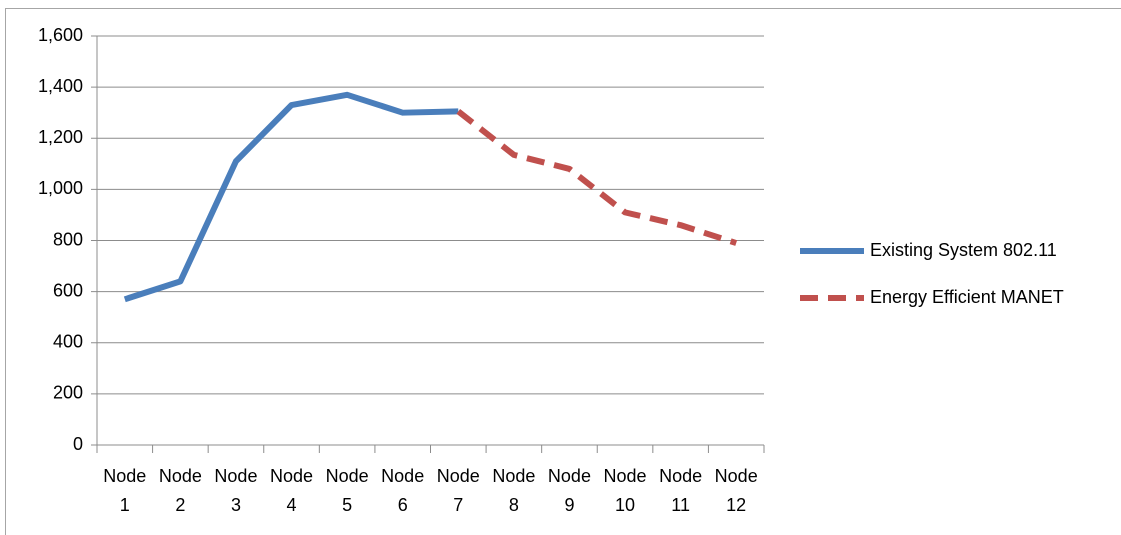  What do you see at coordinates (736, 490) in the screenshot?
I see `x-tick-label: Node 12` at bounding box center [736, 490].